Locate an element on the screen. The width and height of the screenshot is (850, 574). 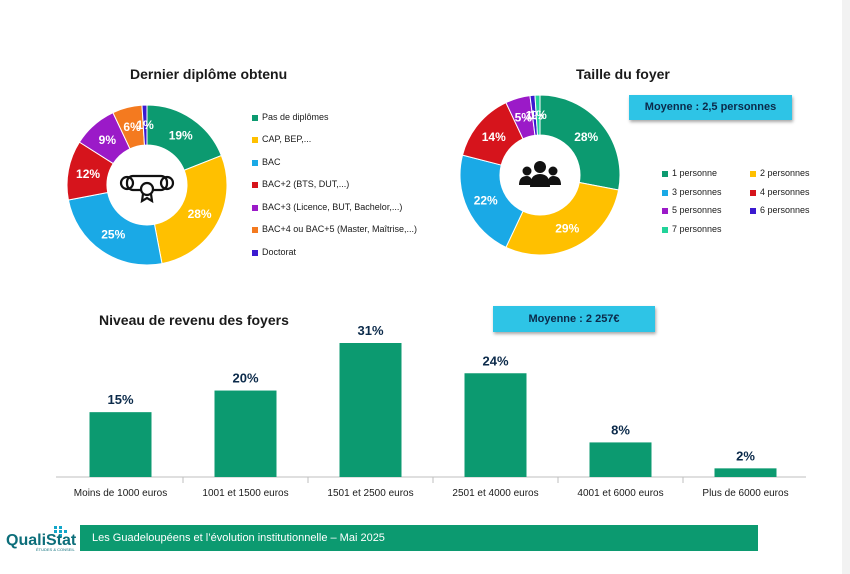
diploma-legend-item-0: Pas de diplômes is located at coordinates (290, 117).